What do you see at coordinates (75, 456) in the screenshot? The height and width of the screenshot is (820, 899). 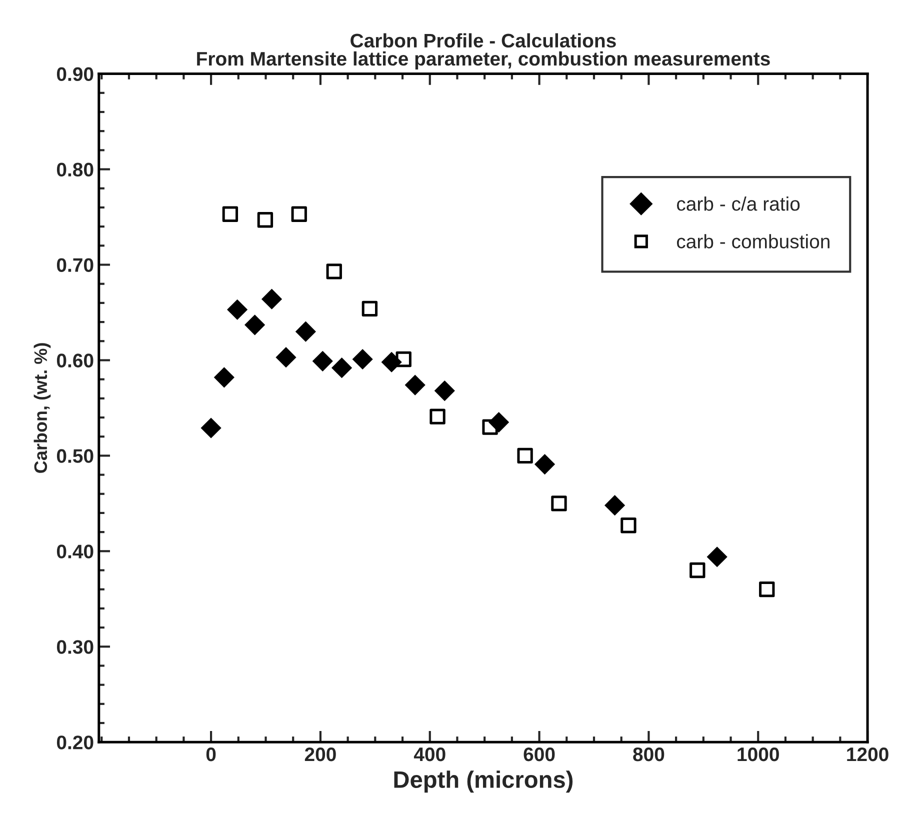 I see `y-tick-label: 0.50` at bounding box center [75, 456].